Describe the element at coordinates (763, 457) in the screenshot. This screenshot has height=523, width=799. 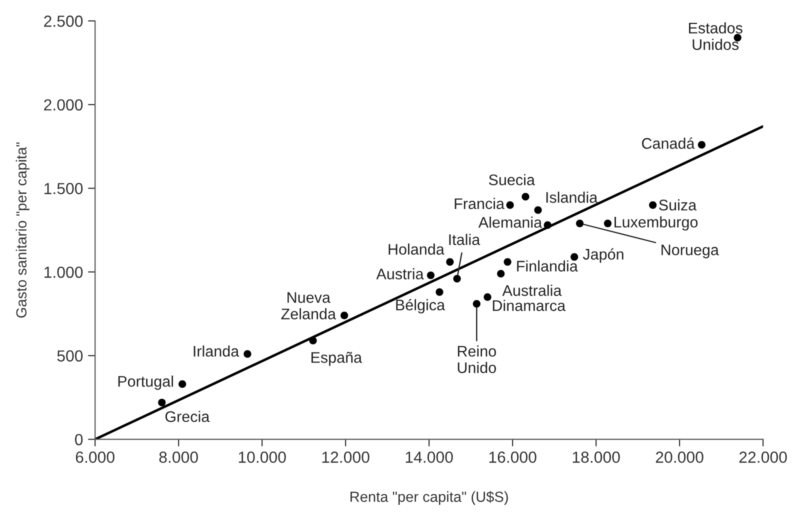
I see `x-tick-label: 22.000` at that location.